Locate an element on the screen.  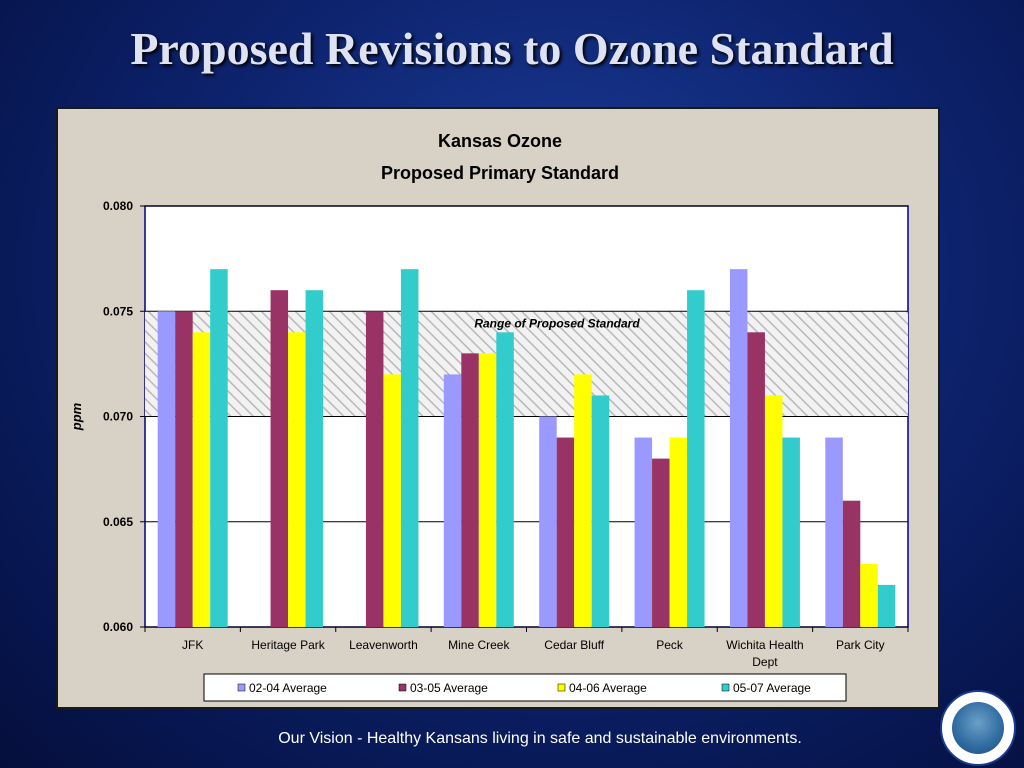
x-category-label: Dept is located at coordinates (765, 662).